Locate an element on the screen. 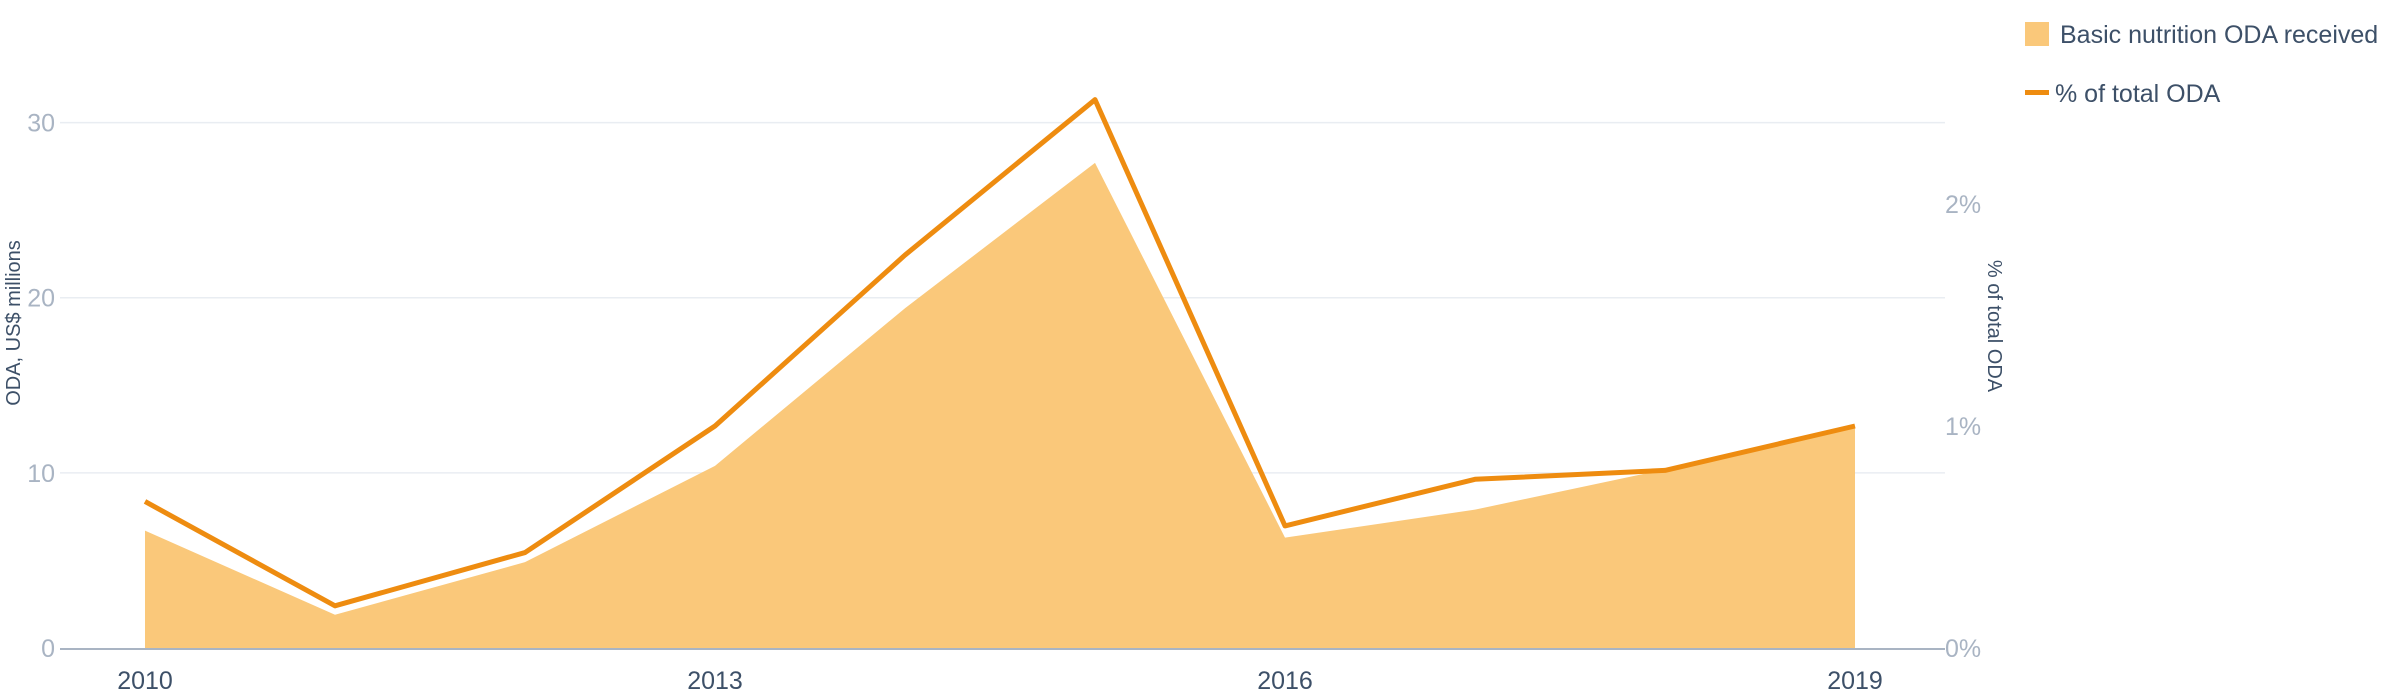 This screenshot has height=700, width=2400. right-axis-ticks: 0% 1% 2% is located at coordinates (1963, 427).